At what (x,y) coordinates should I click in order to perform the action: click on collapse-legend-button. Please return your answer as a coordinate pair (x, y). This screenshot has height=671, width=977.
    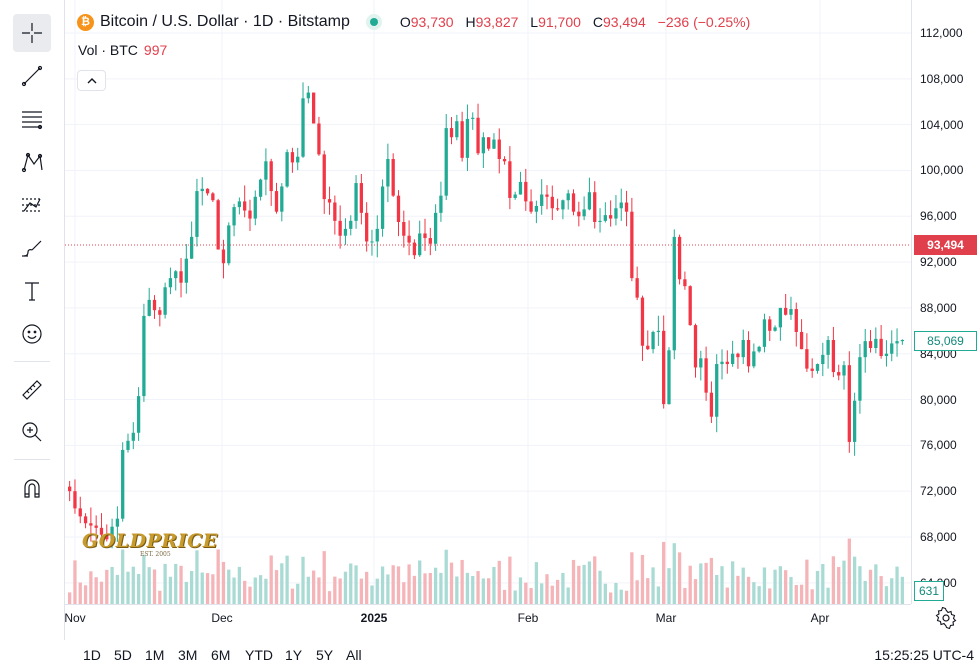
    Looking at the image, I should click on (91, 80).